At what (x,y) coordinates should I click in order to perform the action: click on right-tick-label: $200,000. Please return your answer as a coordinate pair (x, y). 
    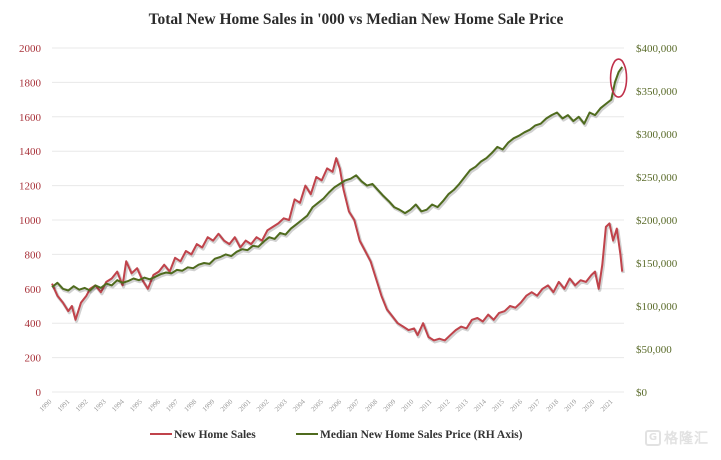
    Looking at the image, I should click on (657, 221).